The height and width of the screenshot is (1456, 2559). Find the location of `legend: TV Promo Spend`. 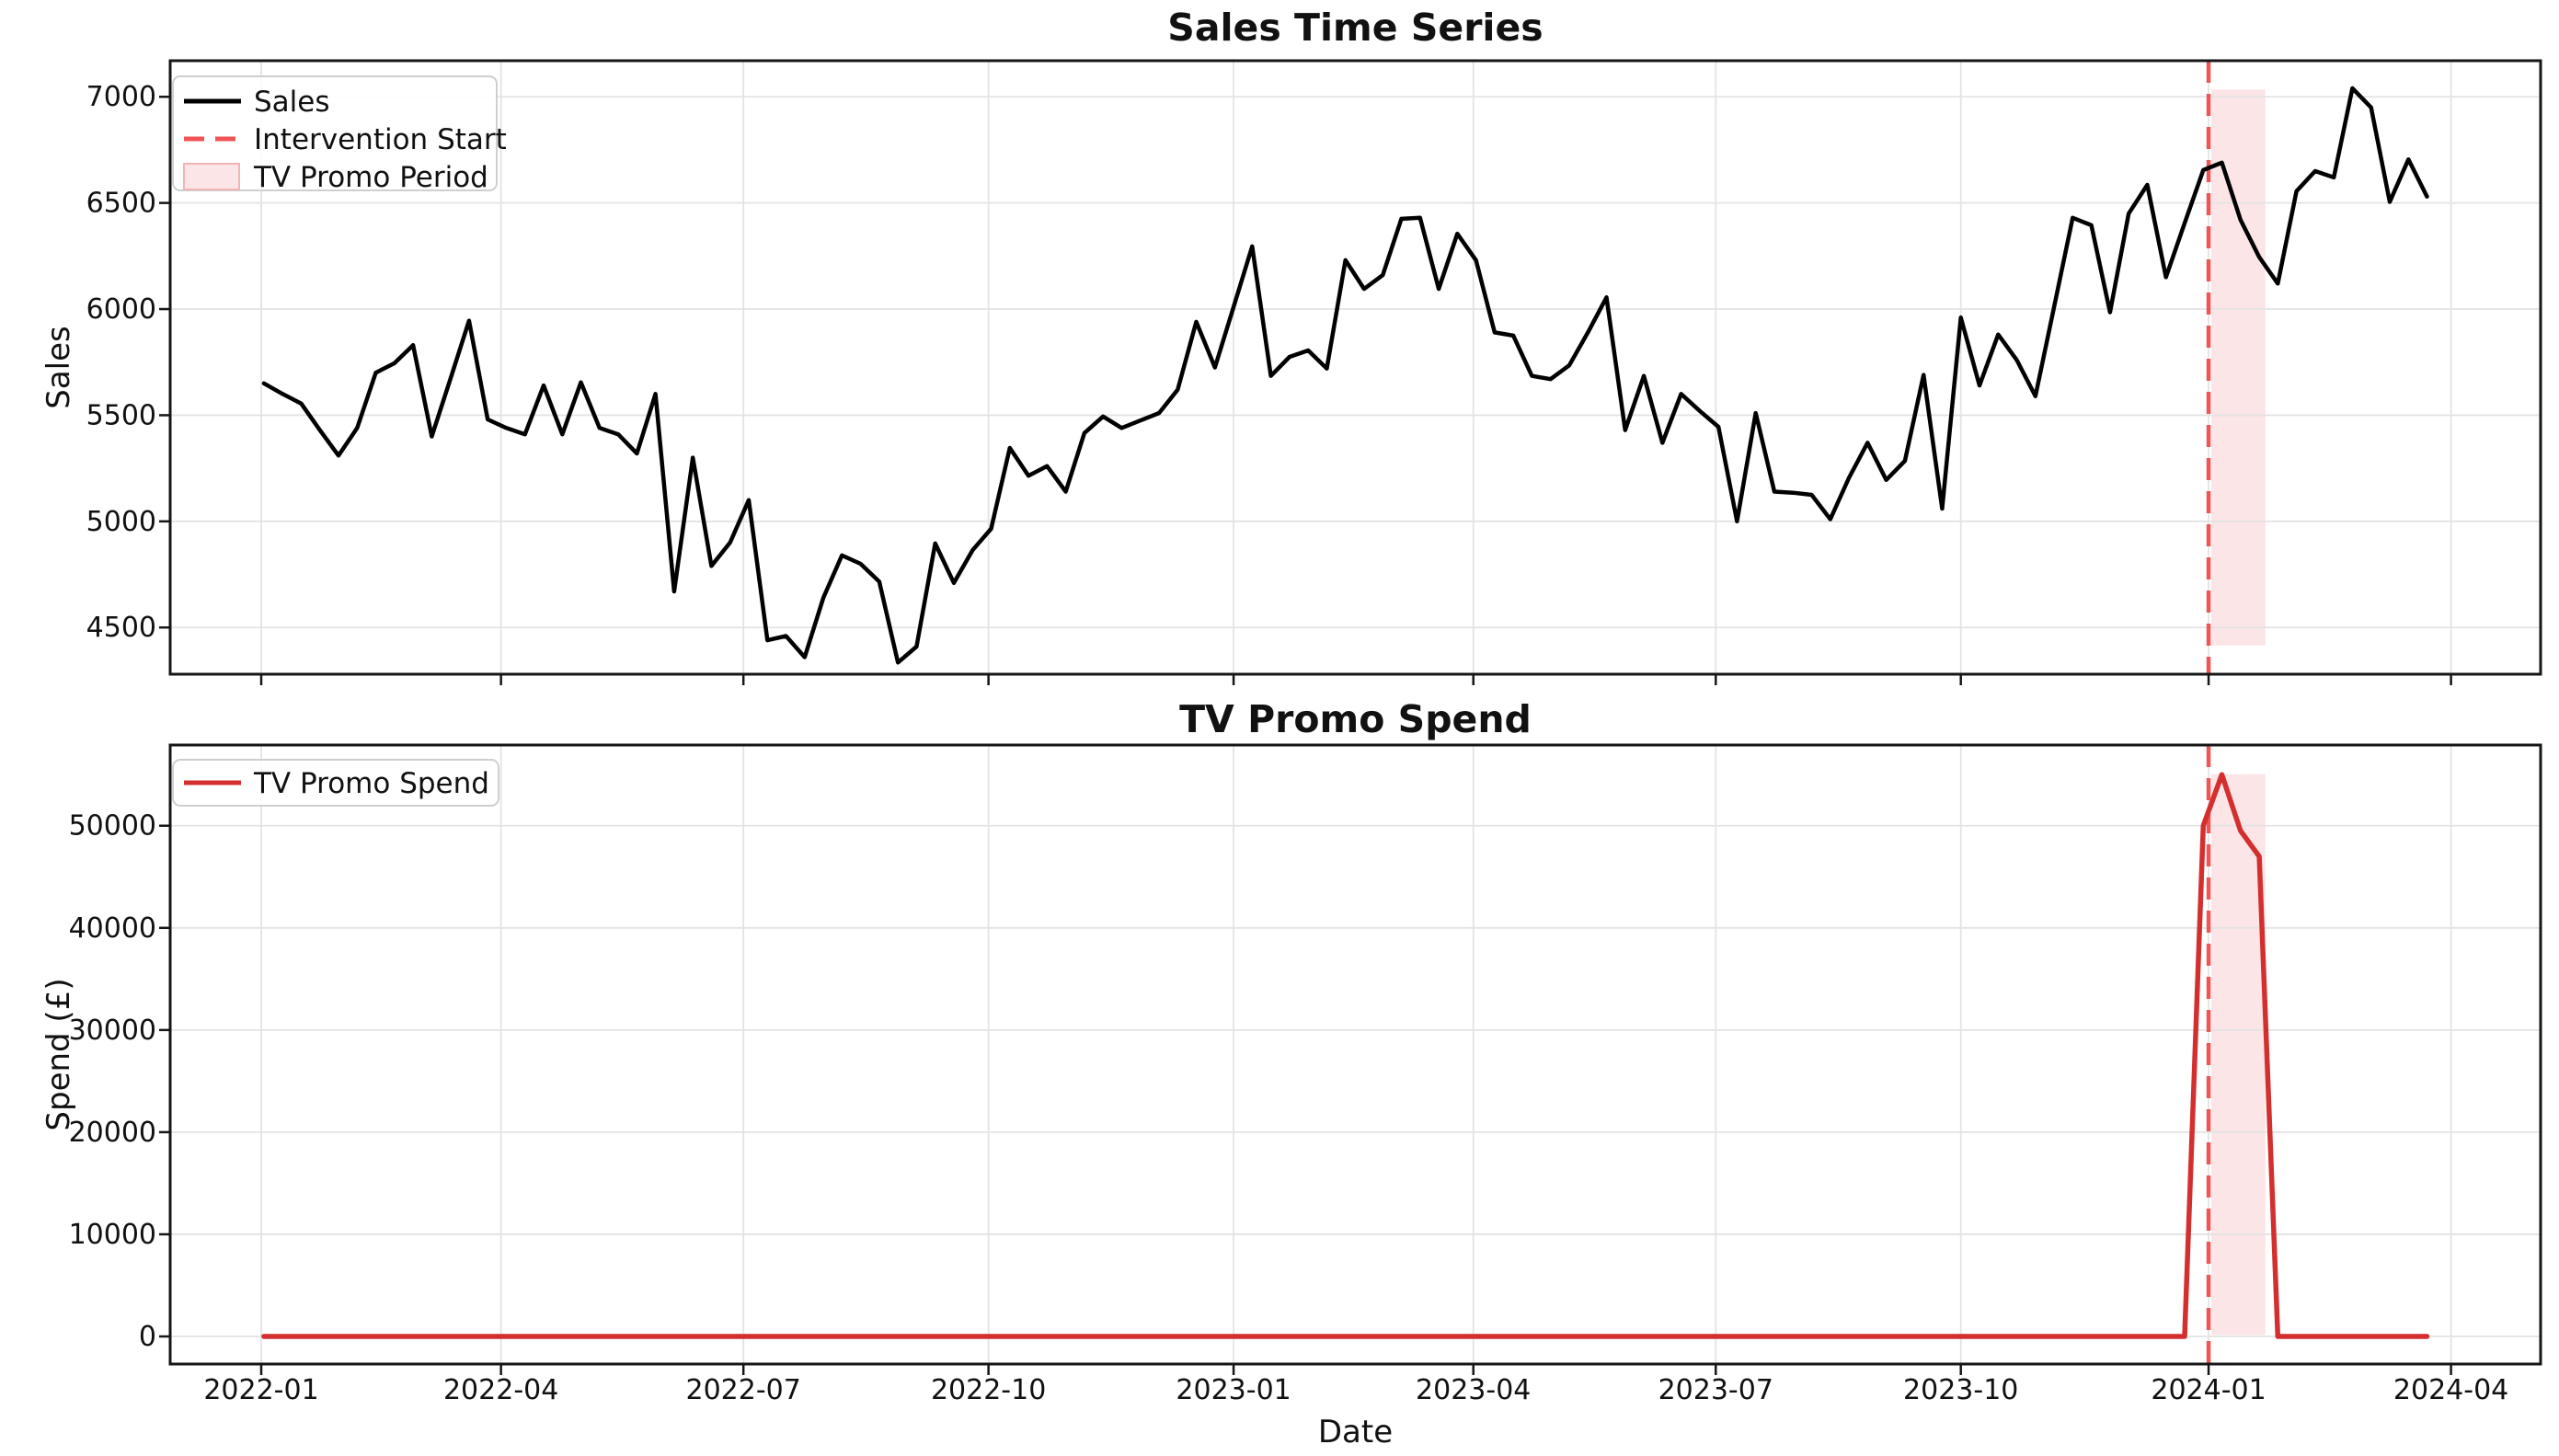

legend: TV Promo Spend is located at coordinates (335, 783).